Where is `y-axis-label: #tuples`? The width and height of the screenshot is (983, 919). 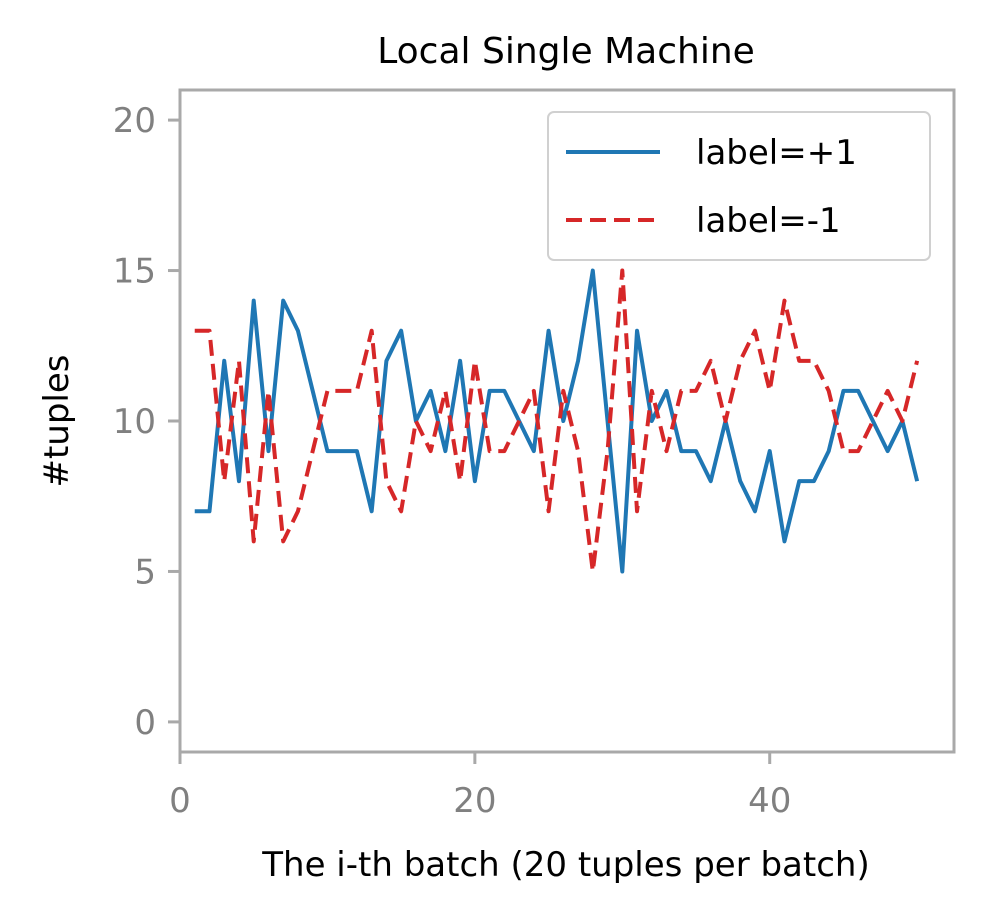
y-axis-label: #tuples is located at coordinates (57, 420).